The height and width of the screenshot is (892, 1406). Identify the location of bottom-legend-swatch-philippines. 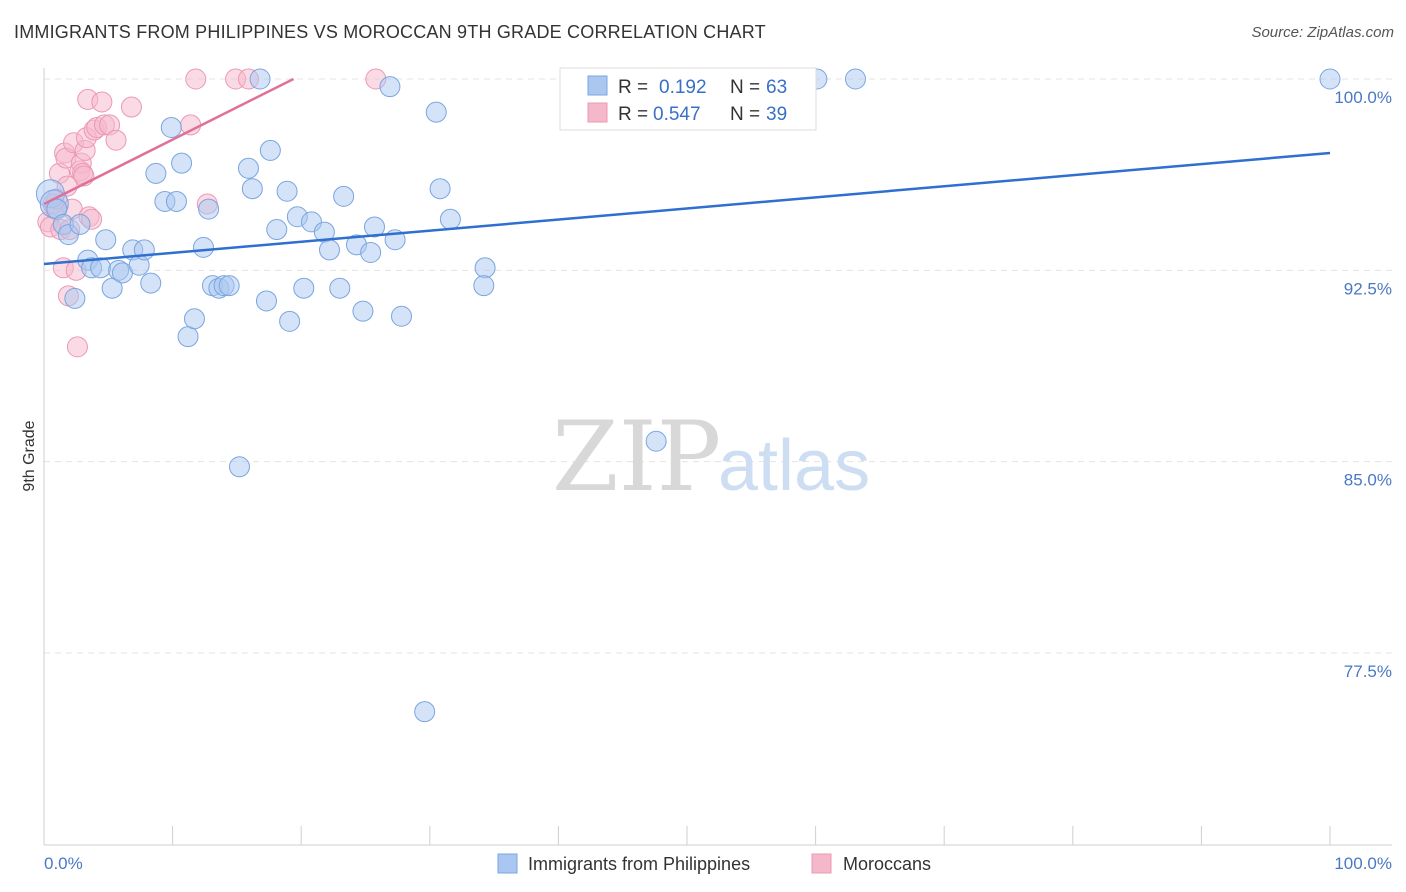
(507, 863).